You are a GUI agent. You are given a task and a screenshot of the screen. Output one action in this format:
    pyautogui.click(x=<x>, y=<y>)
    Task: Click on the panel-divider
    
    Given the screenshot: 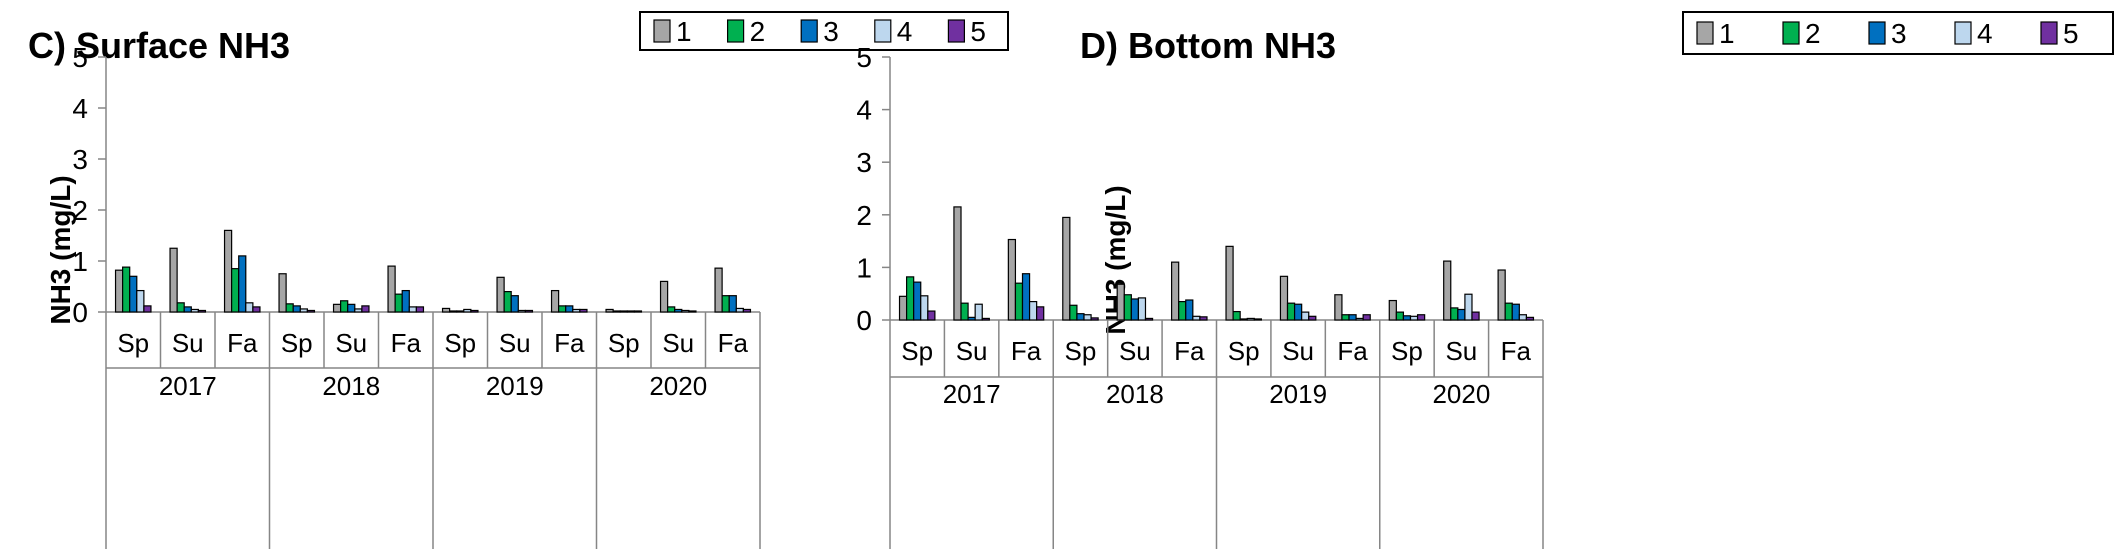 What is the action you would take?
    pyautogui.click(x=1061, y=274)
    